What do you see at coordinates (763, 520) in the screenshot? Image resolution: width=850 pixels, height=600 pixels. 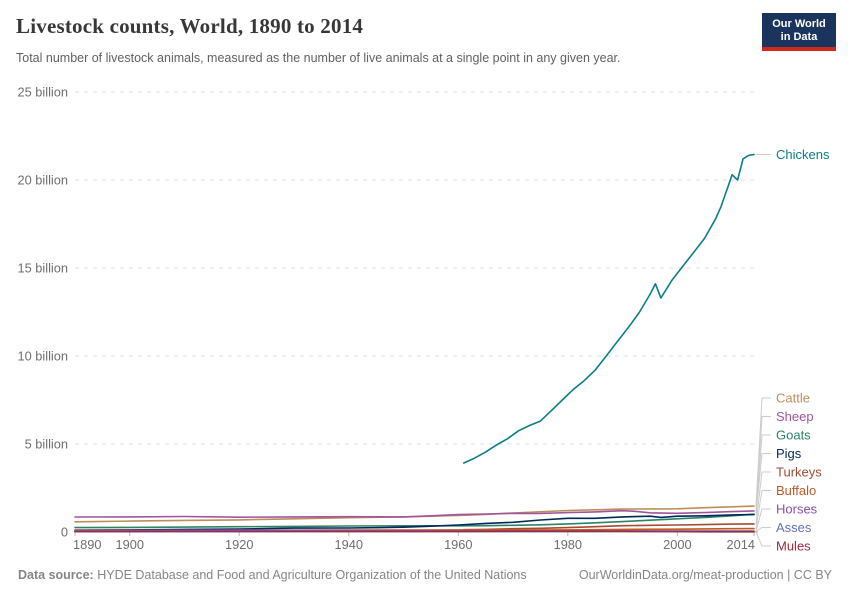 I see `legend-connector-horses` at bounding box center [763, 520].